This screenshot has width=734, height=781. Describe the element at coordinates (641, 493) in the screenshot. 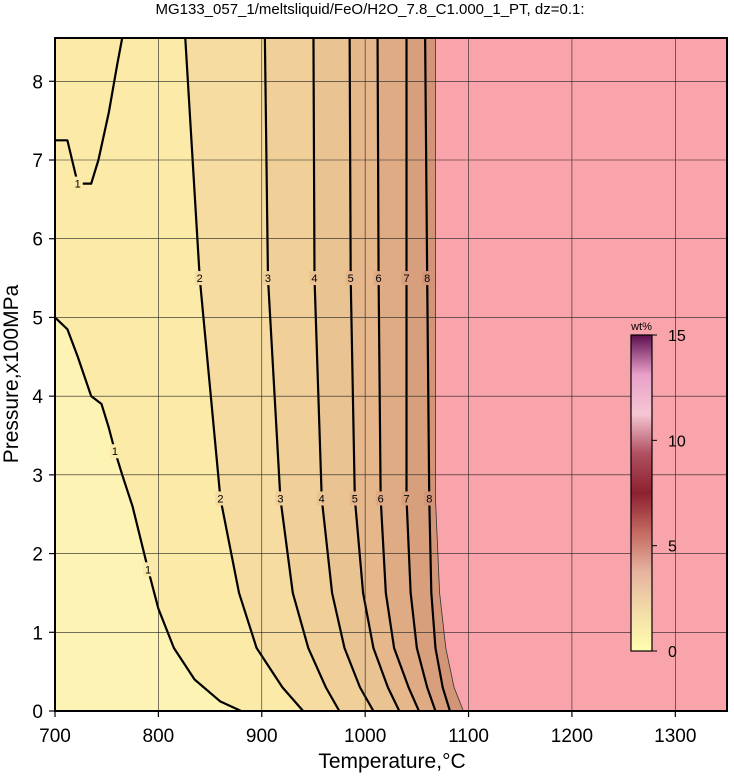

I see `colorbar` at that location.